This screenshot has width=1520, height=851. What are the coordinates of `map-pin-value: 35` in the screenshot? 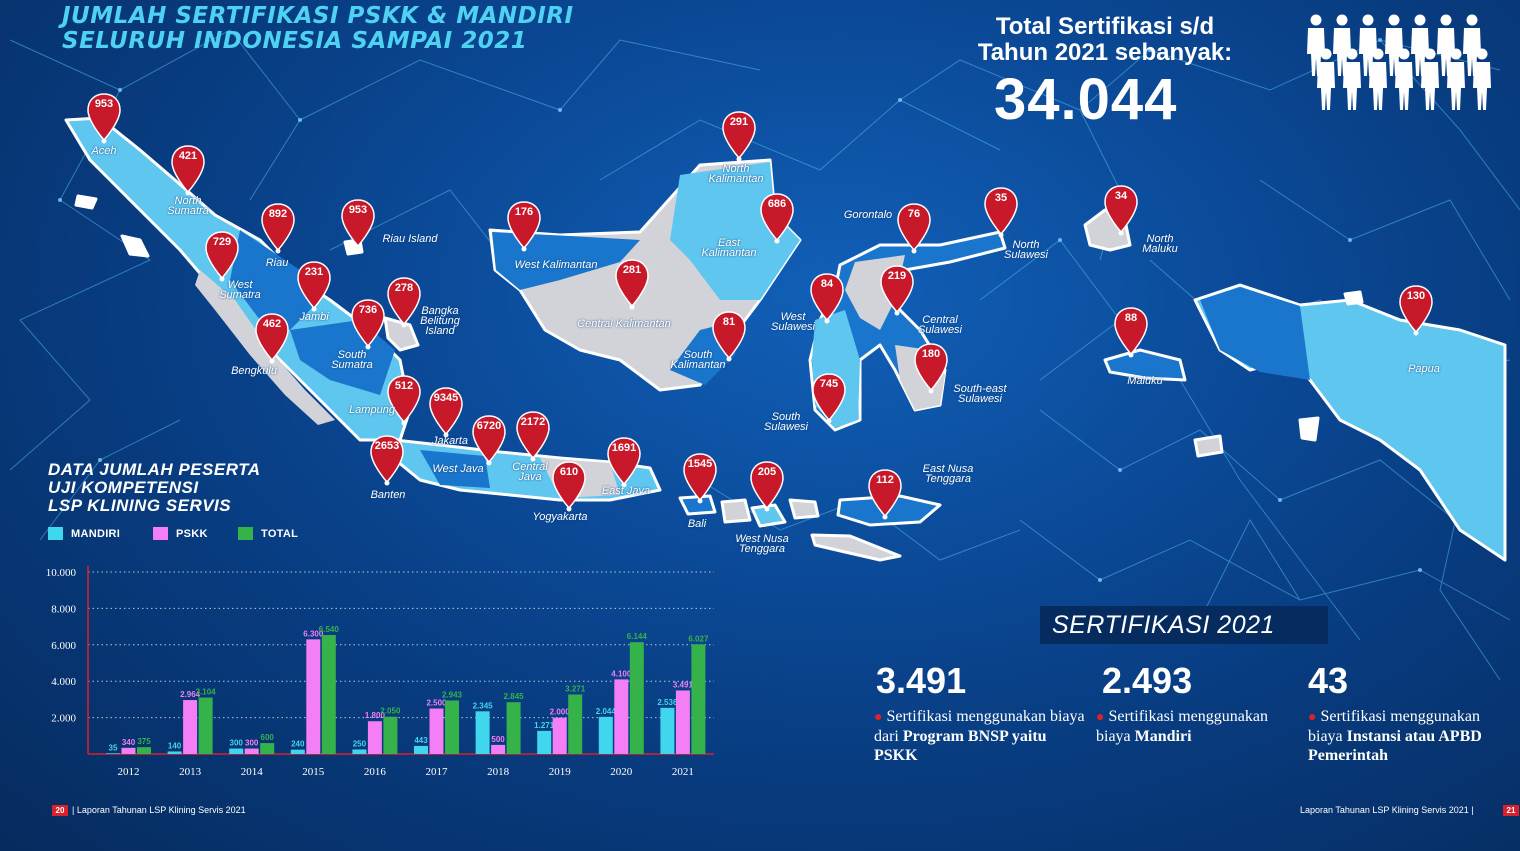 It's located at (1001, 198).